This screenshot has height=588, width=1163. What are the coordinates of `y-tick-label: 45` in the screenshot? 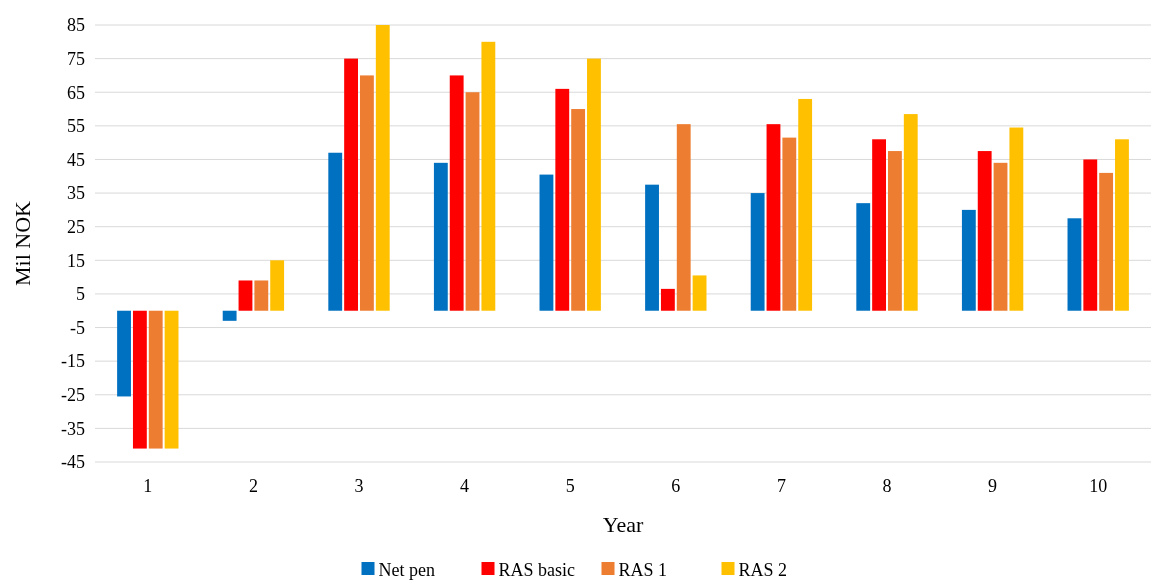 It's located at (76, 159).